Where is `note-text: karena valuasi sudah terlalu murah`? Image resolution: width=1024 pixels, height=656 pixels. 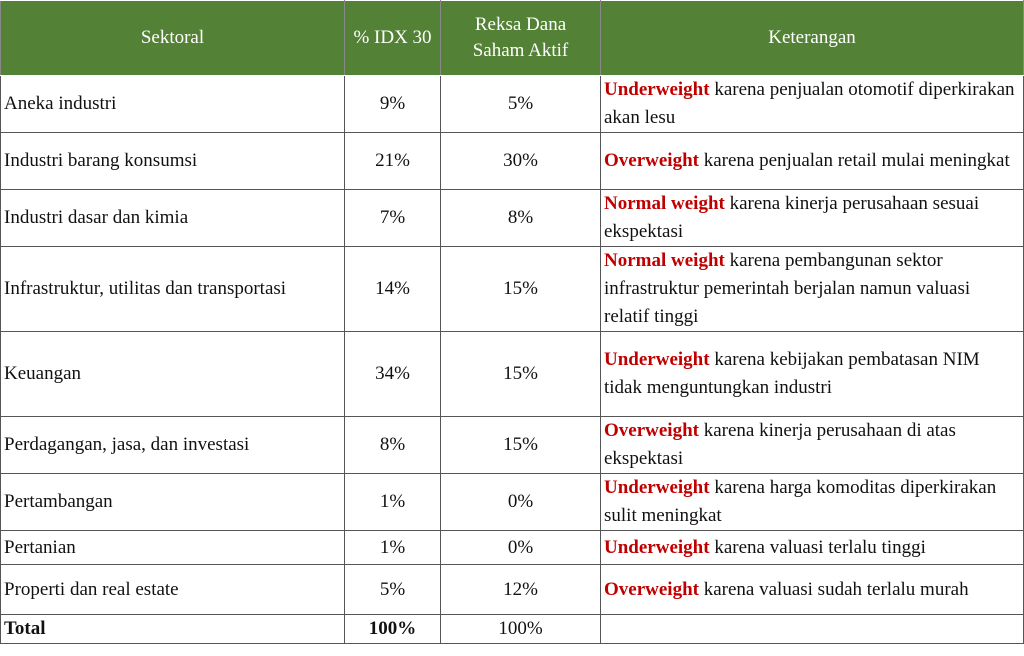 note-text: karena valuasi sudah terlalu murah is located at coordinates (836, 589).